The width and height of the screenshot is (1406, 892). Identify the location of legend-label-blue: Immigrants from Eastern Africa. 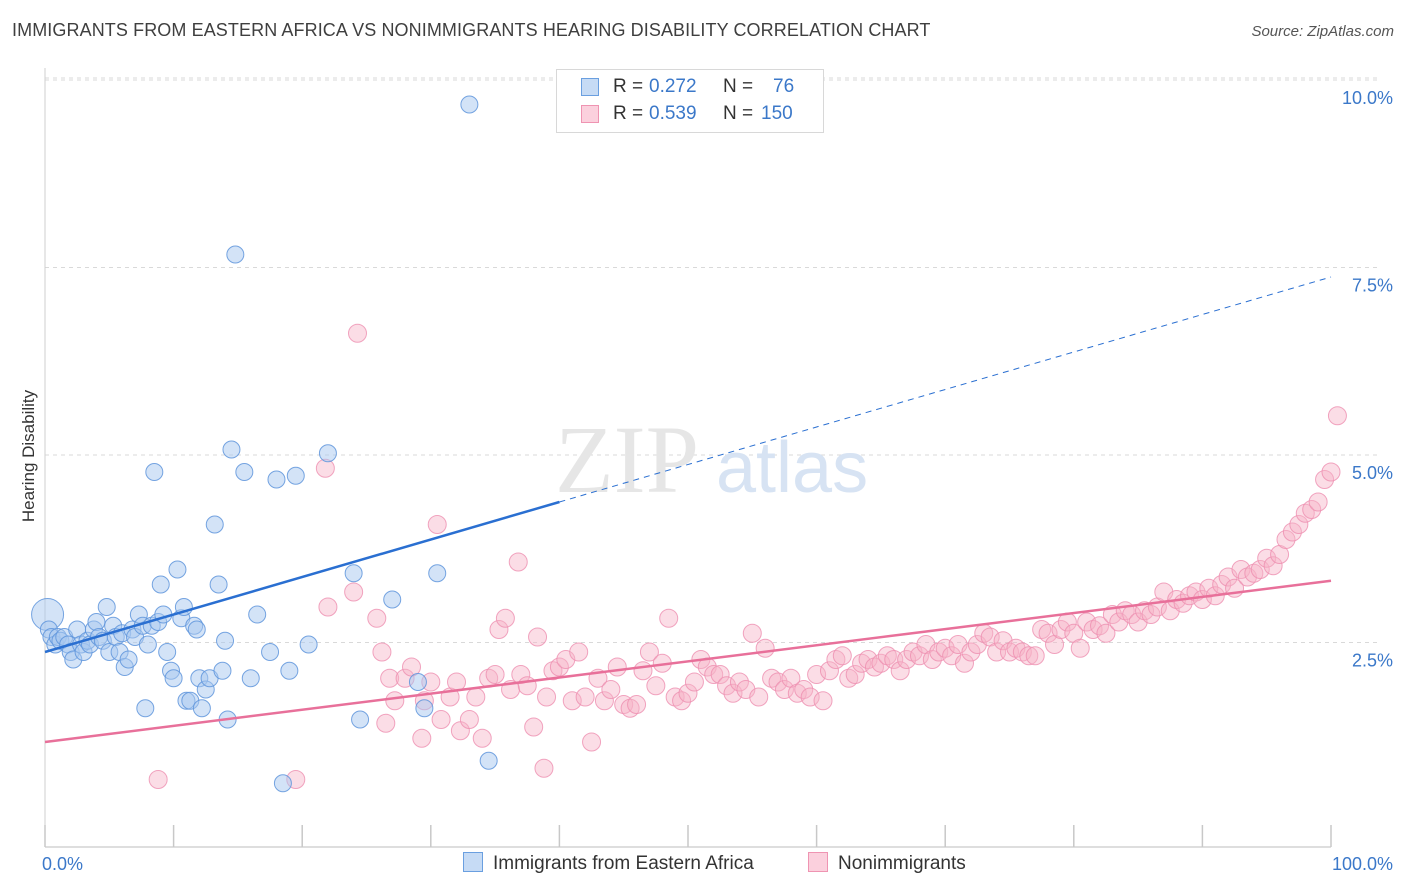
(623, 863).